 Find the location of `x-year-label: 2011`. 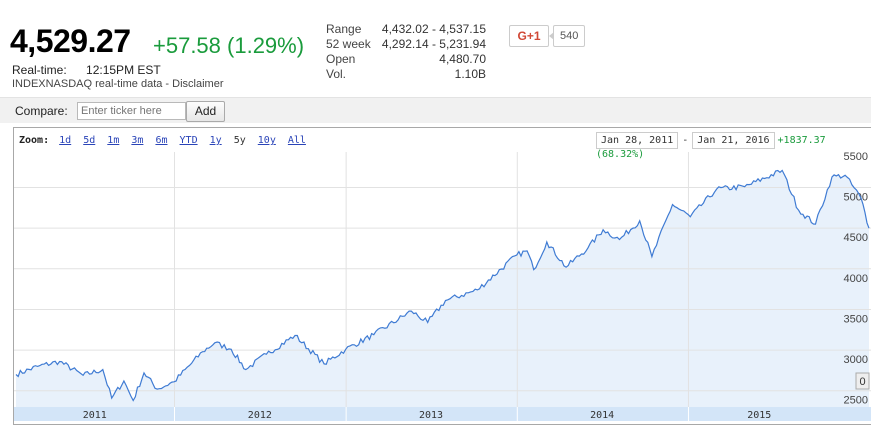

x-year-label: 2011 is located at coordinates (95, 415).